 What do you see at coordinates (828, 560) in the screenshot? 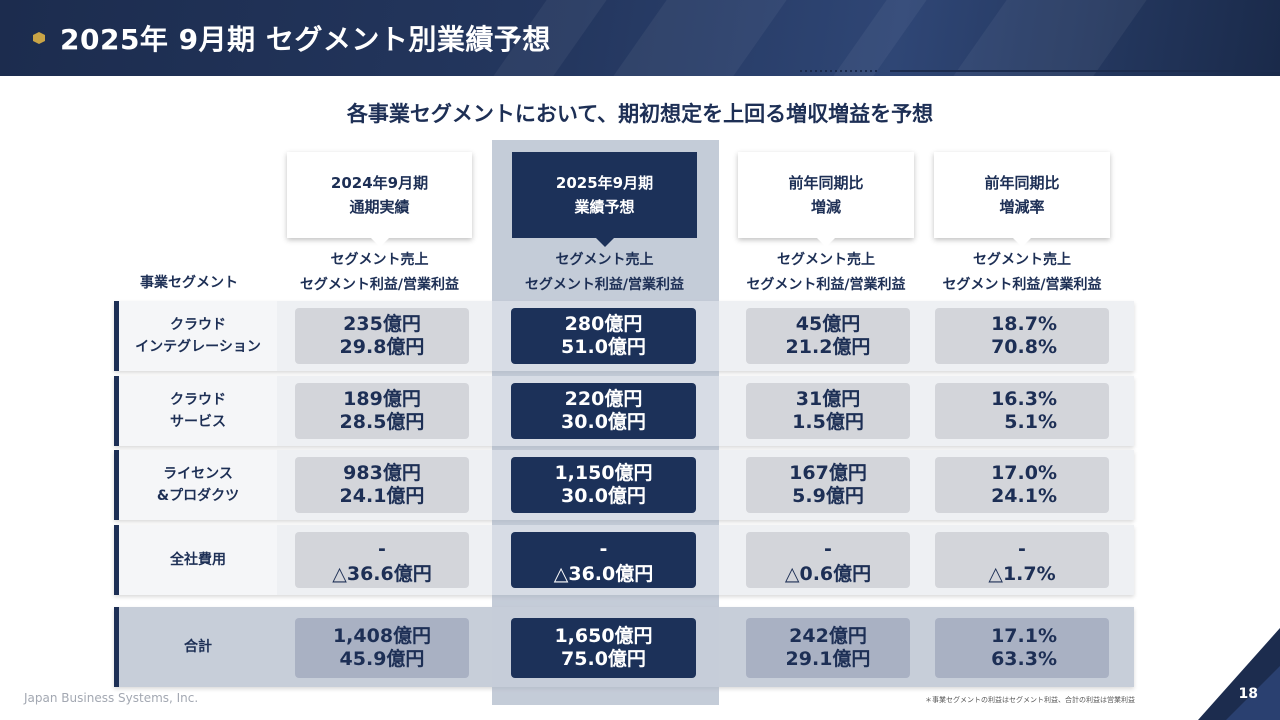
I see `cell-corporate-expenses-change: - △0.6億円` at bounding box center [828, 560].